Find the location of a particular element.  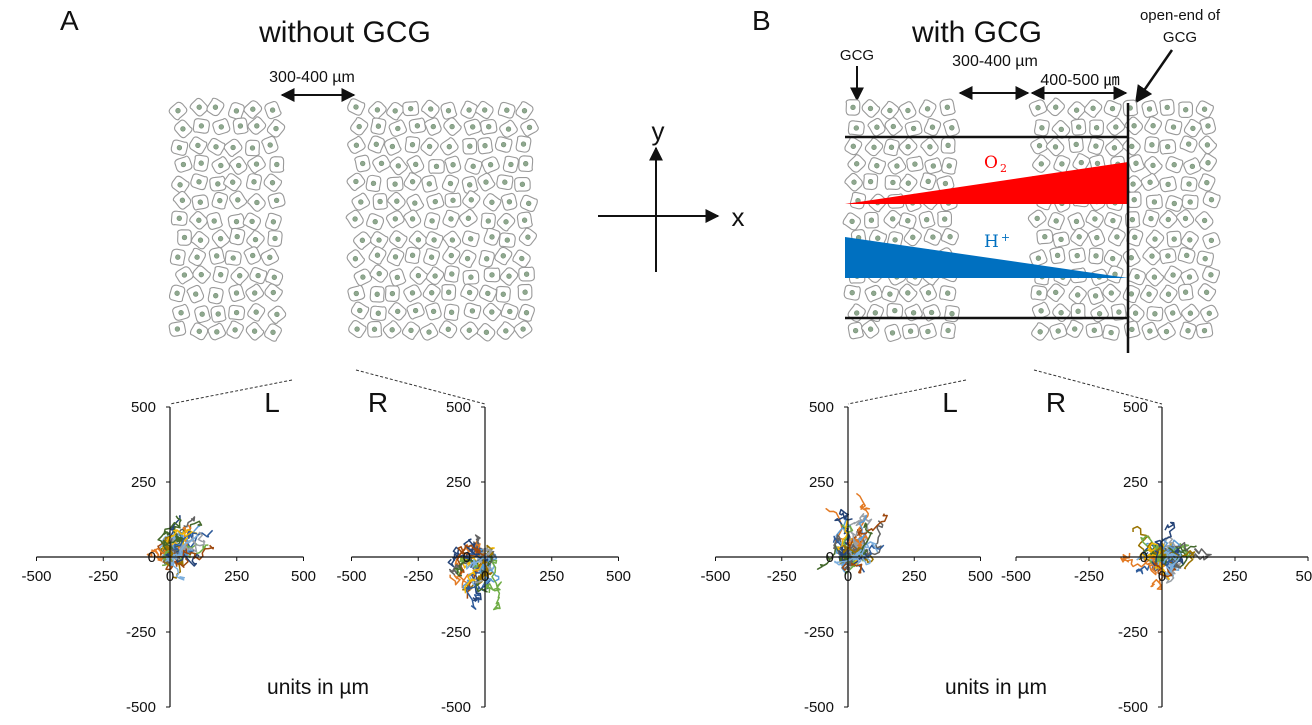

panel-b-letter: B is located at coordinates (761, 20).